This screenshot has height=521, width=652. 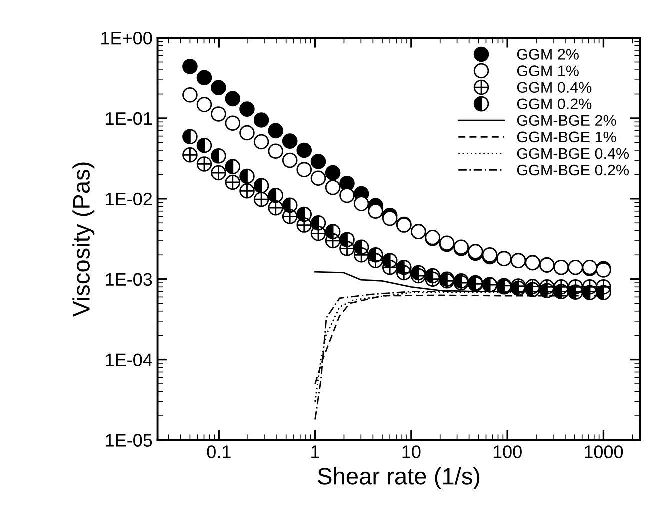 What do you see at coordinates (399, 478) in the screenshot?
I see `x-axis-title: Shear rate (1/s)` at bounding box center [399, 478].